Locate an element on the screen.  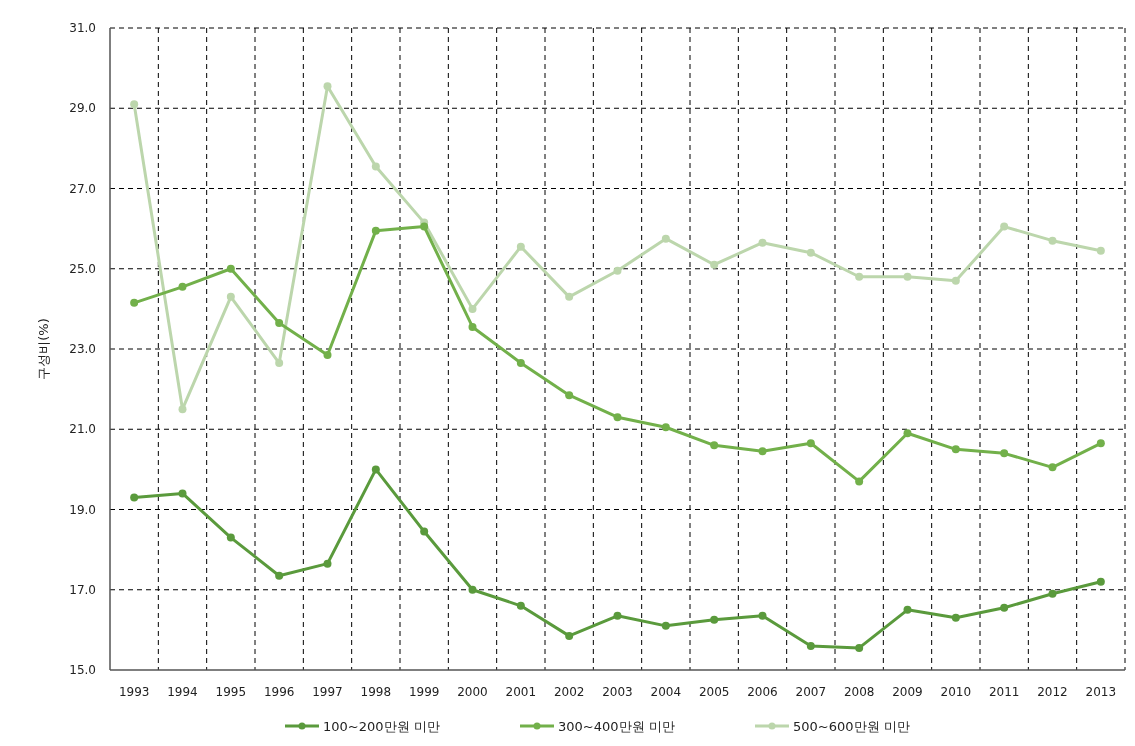
x-tick-label: 2001 is located at coordinates (521, 692).